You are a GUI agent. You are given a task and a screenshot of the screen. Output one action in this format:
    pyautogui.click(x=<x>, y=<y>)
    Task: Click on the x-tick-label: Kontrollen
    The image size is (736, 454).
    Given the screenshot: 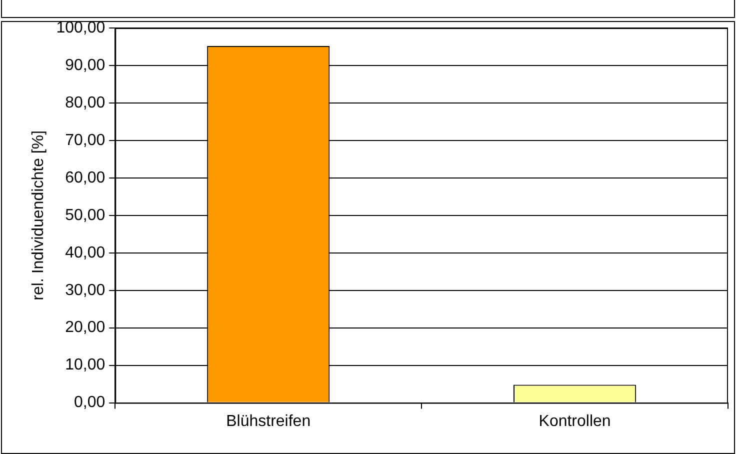 What is the action you would take?
    pyautogui.click(x=574, y=421)
    